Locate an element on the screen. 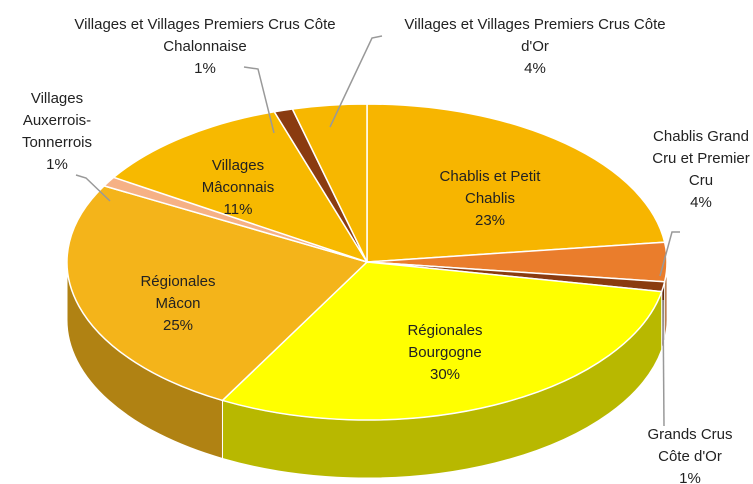 The image size is (753, 484). slice-label: Grands Crus Côte d'Or 1% is located at coordinates (690, 454).